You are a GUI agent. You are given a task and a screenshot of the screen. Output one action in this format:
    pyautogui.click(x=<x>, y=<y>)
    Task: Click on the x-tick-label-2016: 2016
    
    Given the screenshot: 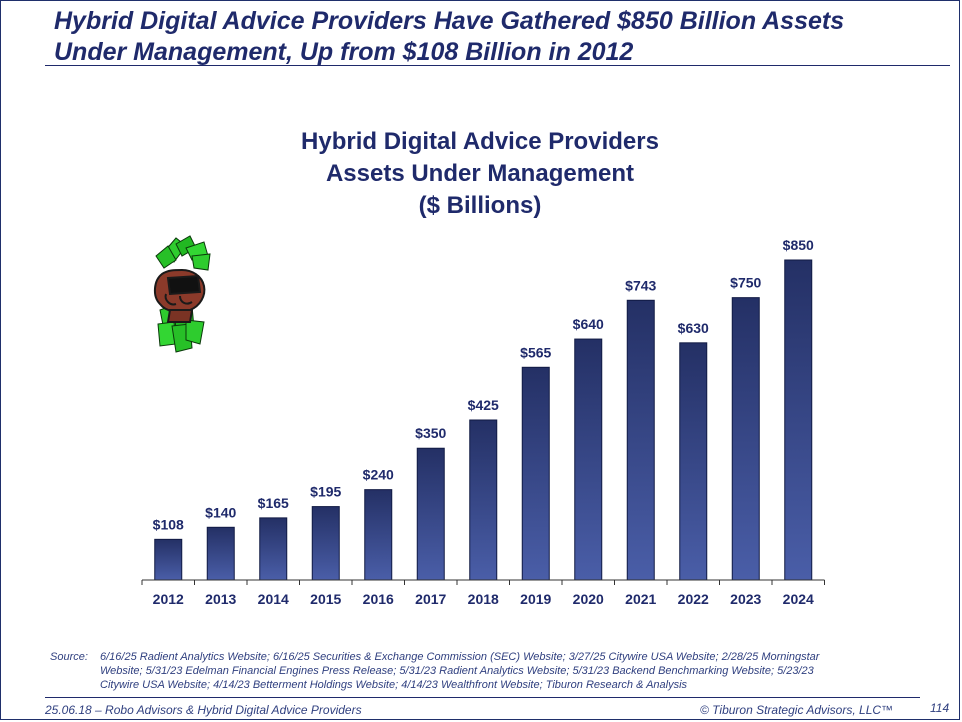 What is the action you would take?
    pyautogui.click(x=378, y=599)
    